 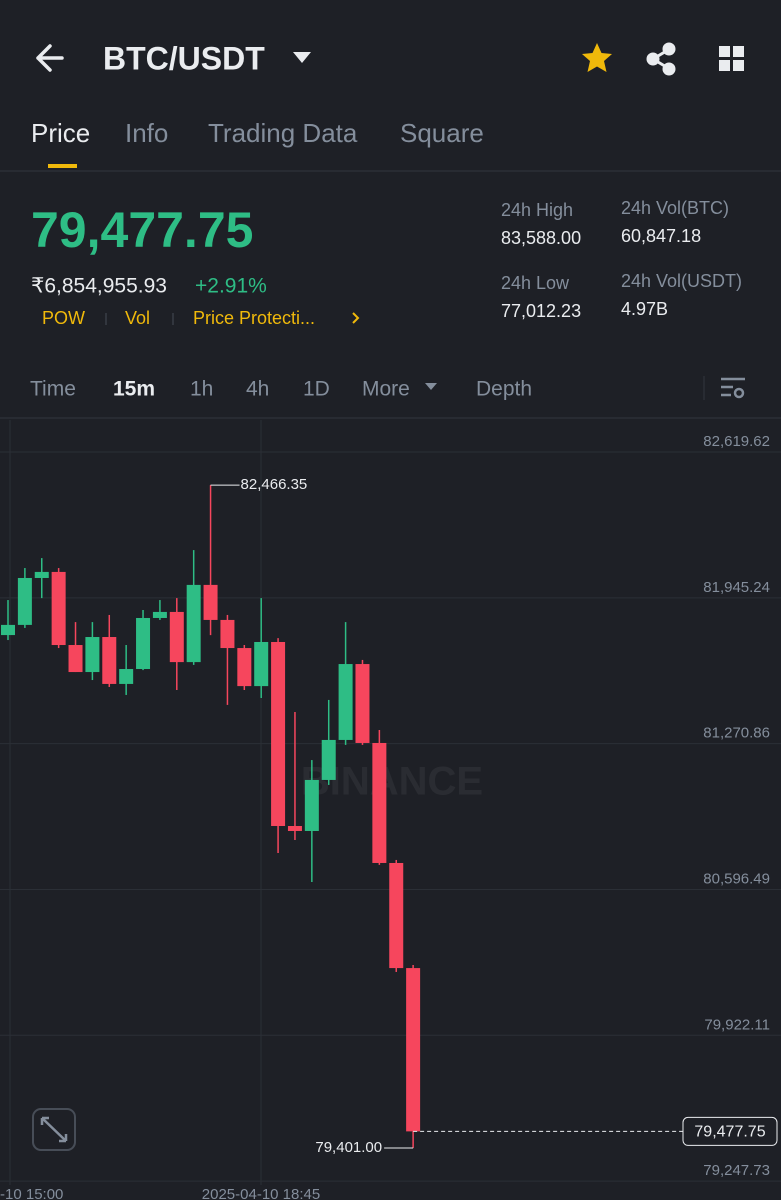 What do you see at coordinates (99, 286) in the screenshot?
I see `local-price: ₹6,854,955.93` at bounding box center [99, 286].